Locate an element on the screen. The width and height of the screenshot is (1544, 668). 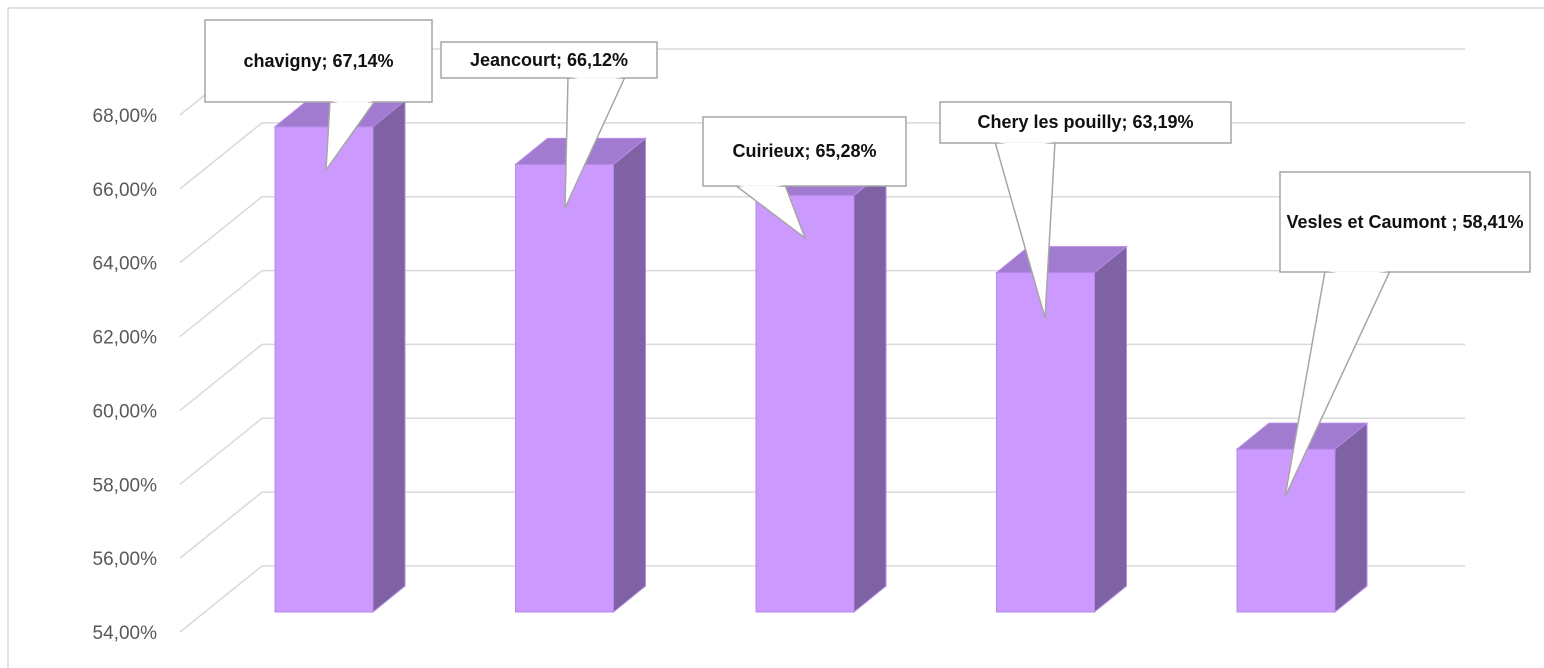
data-label-text: chavigny; 67,14% is located at coordinates (318, 60).